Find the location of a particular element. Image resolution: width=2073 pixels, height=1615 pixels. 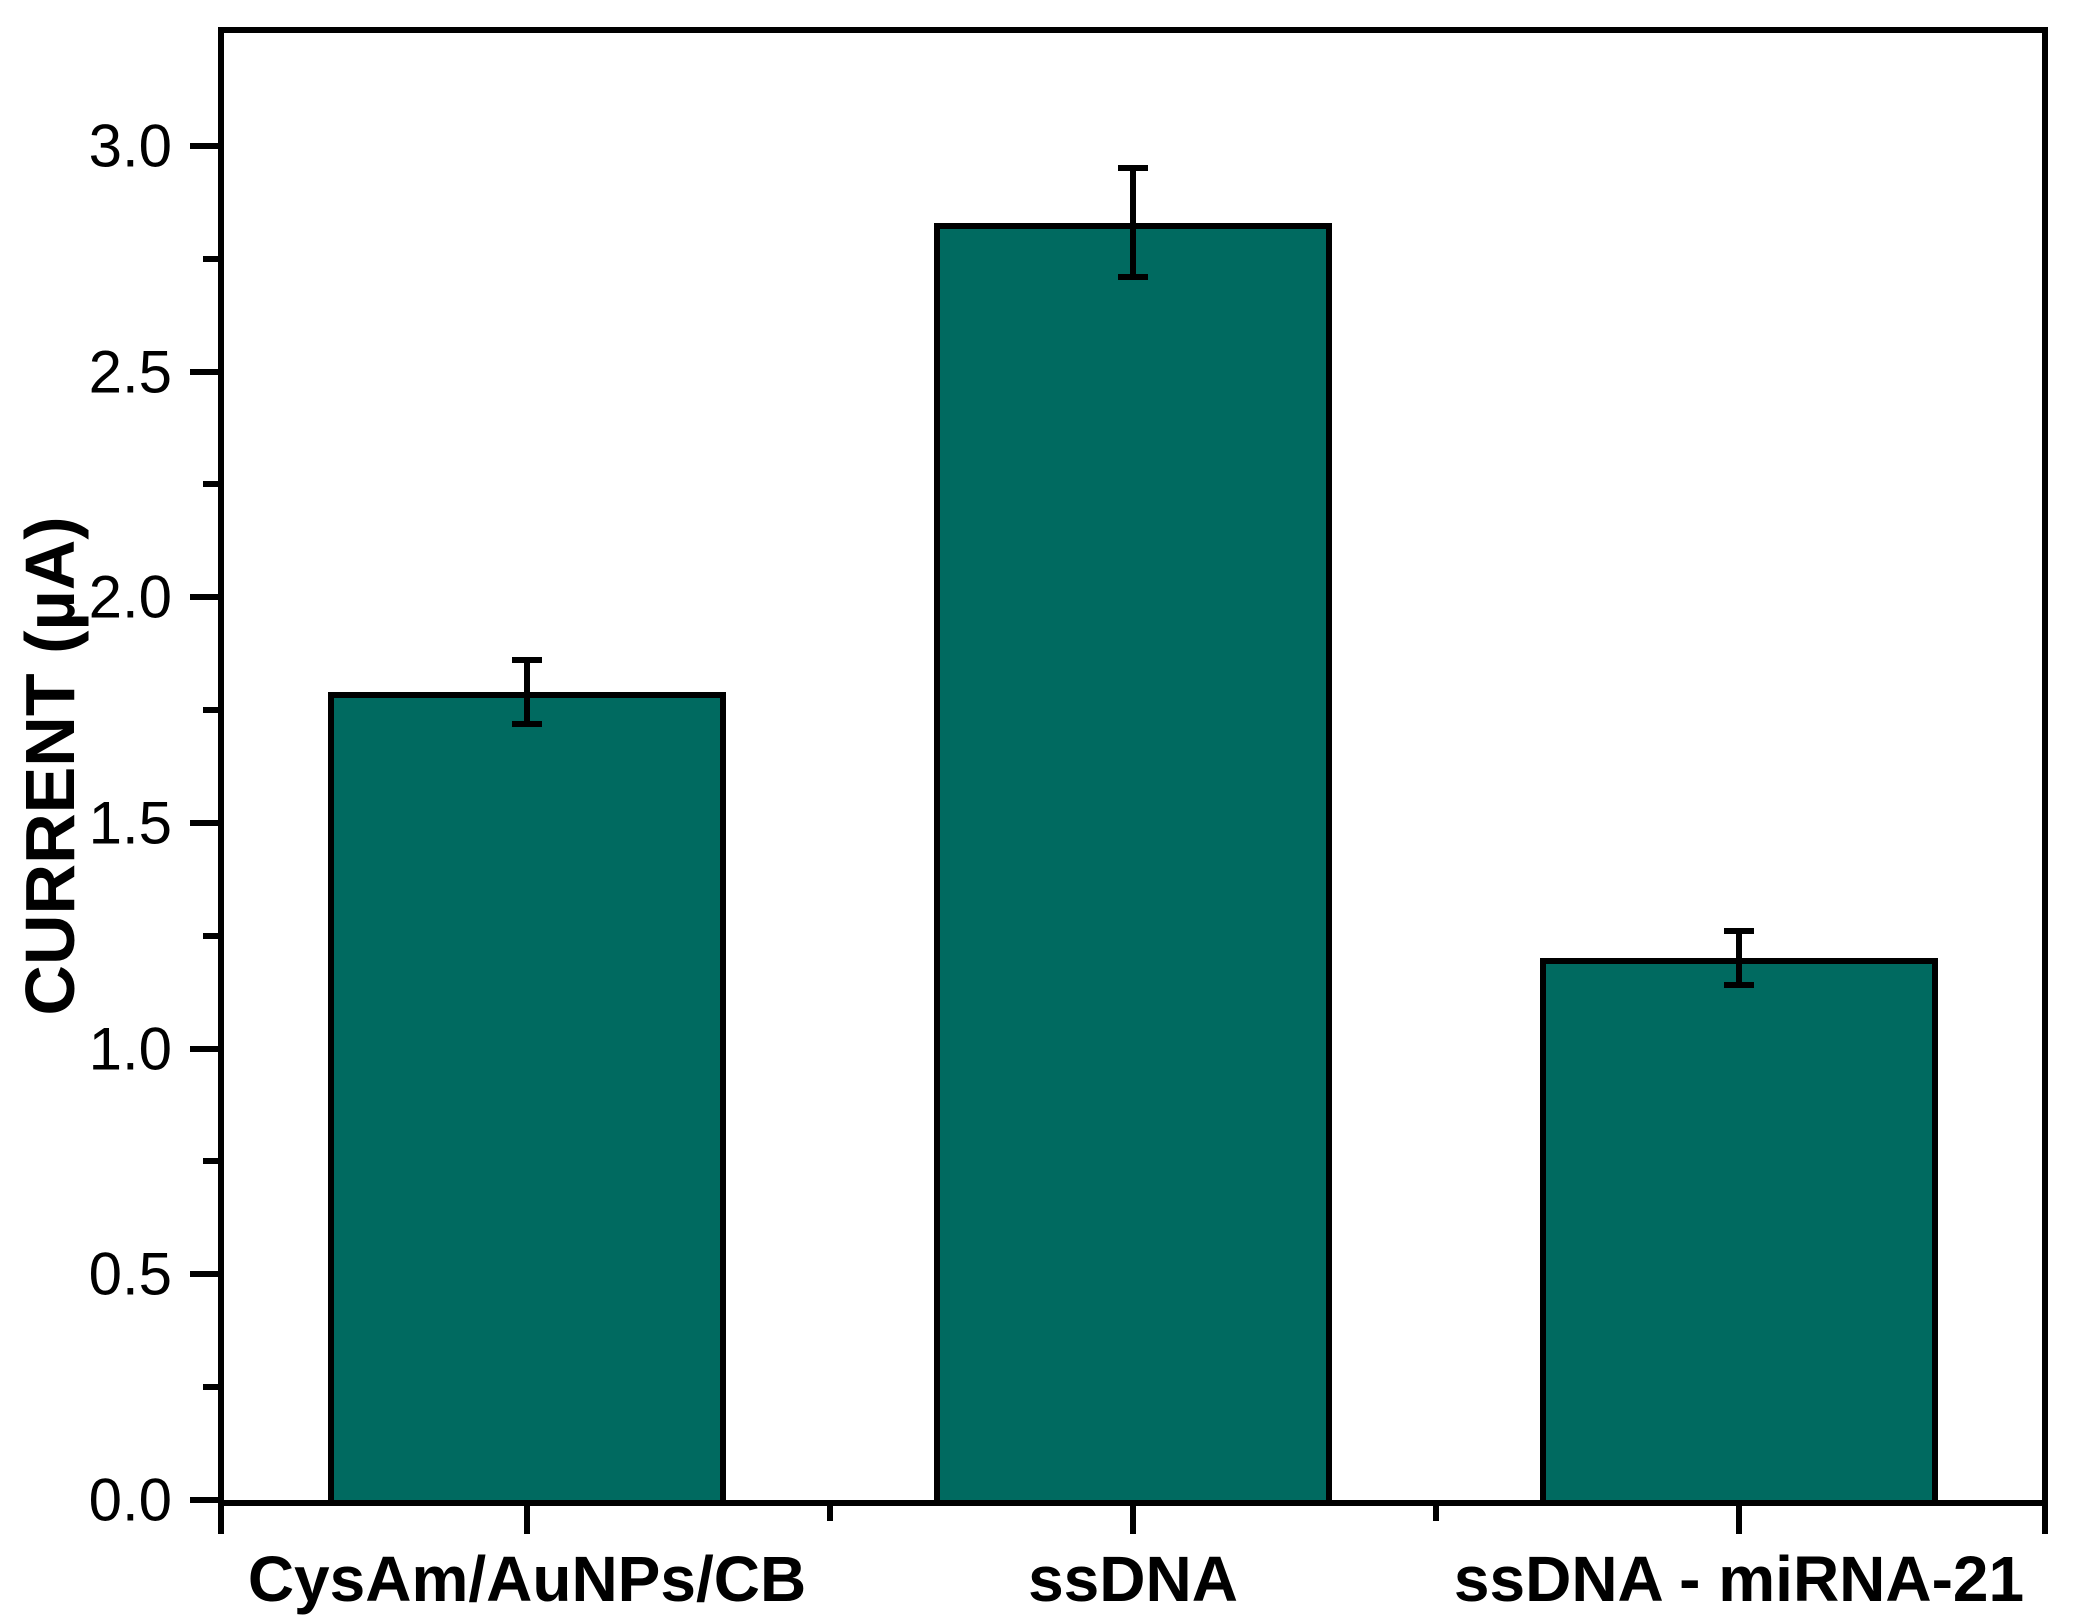

y-tick-label: 2.5 is located at coordinates (130, 372).